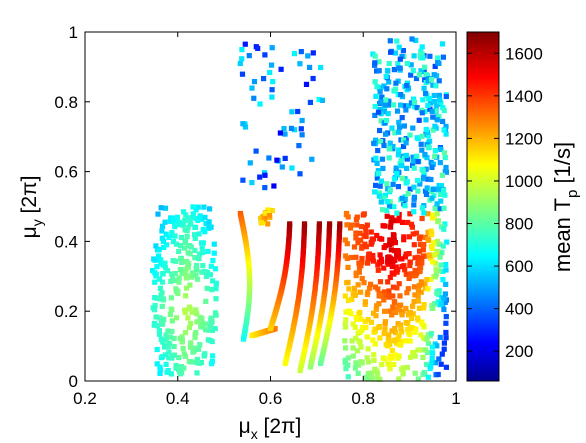 This screenshot has height=443, width=586. What do you see at coordinates (519, 224) in the screenshot?
I see `colorbar-tick-label: 800` at bounding box center [519, 224].